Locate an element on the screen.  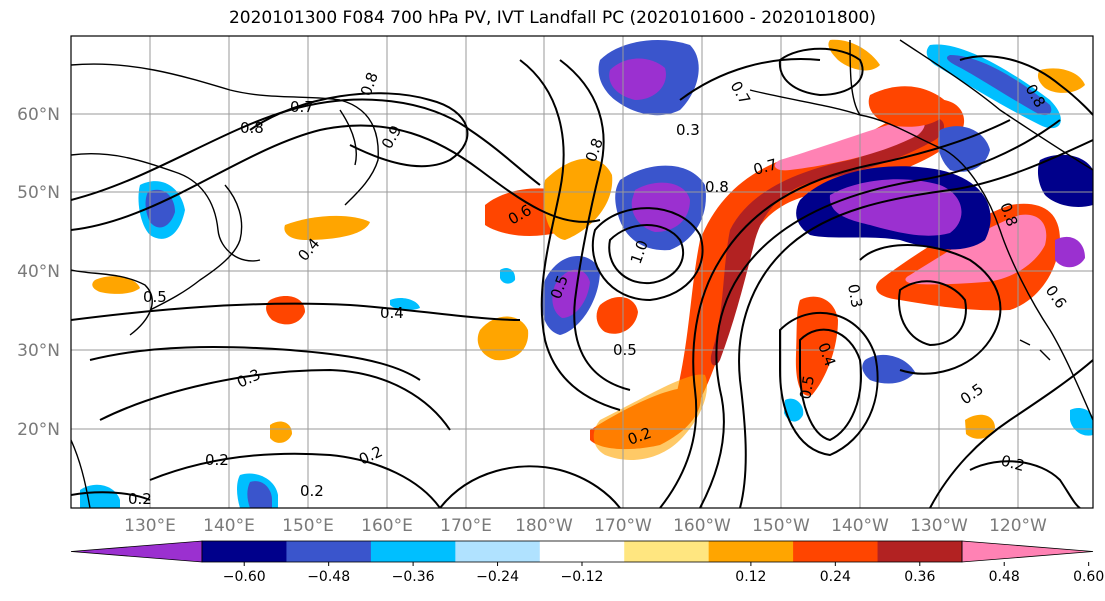
colorbar-tick-label: 0.24 is located at coordinates (835, 577).